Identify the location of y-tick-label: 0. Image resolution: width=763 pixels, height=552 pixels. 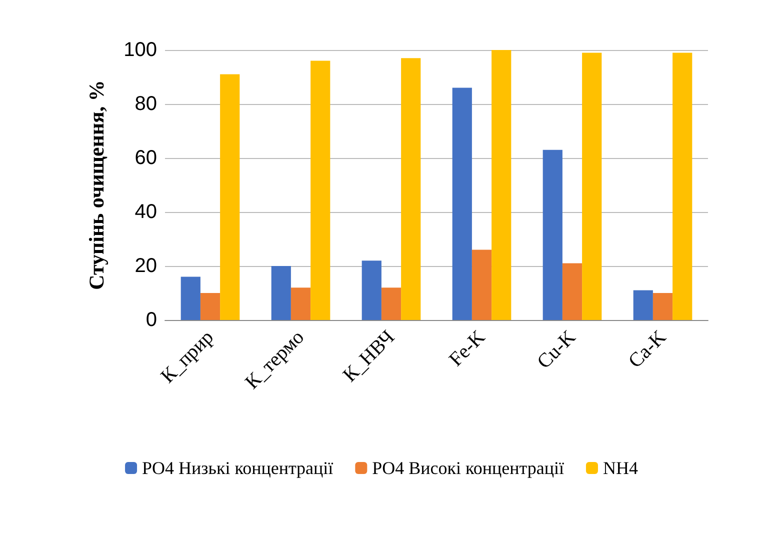
(151, 320).